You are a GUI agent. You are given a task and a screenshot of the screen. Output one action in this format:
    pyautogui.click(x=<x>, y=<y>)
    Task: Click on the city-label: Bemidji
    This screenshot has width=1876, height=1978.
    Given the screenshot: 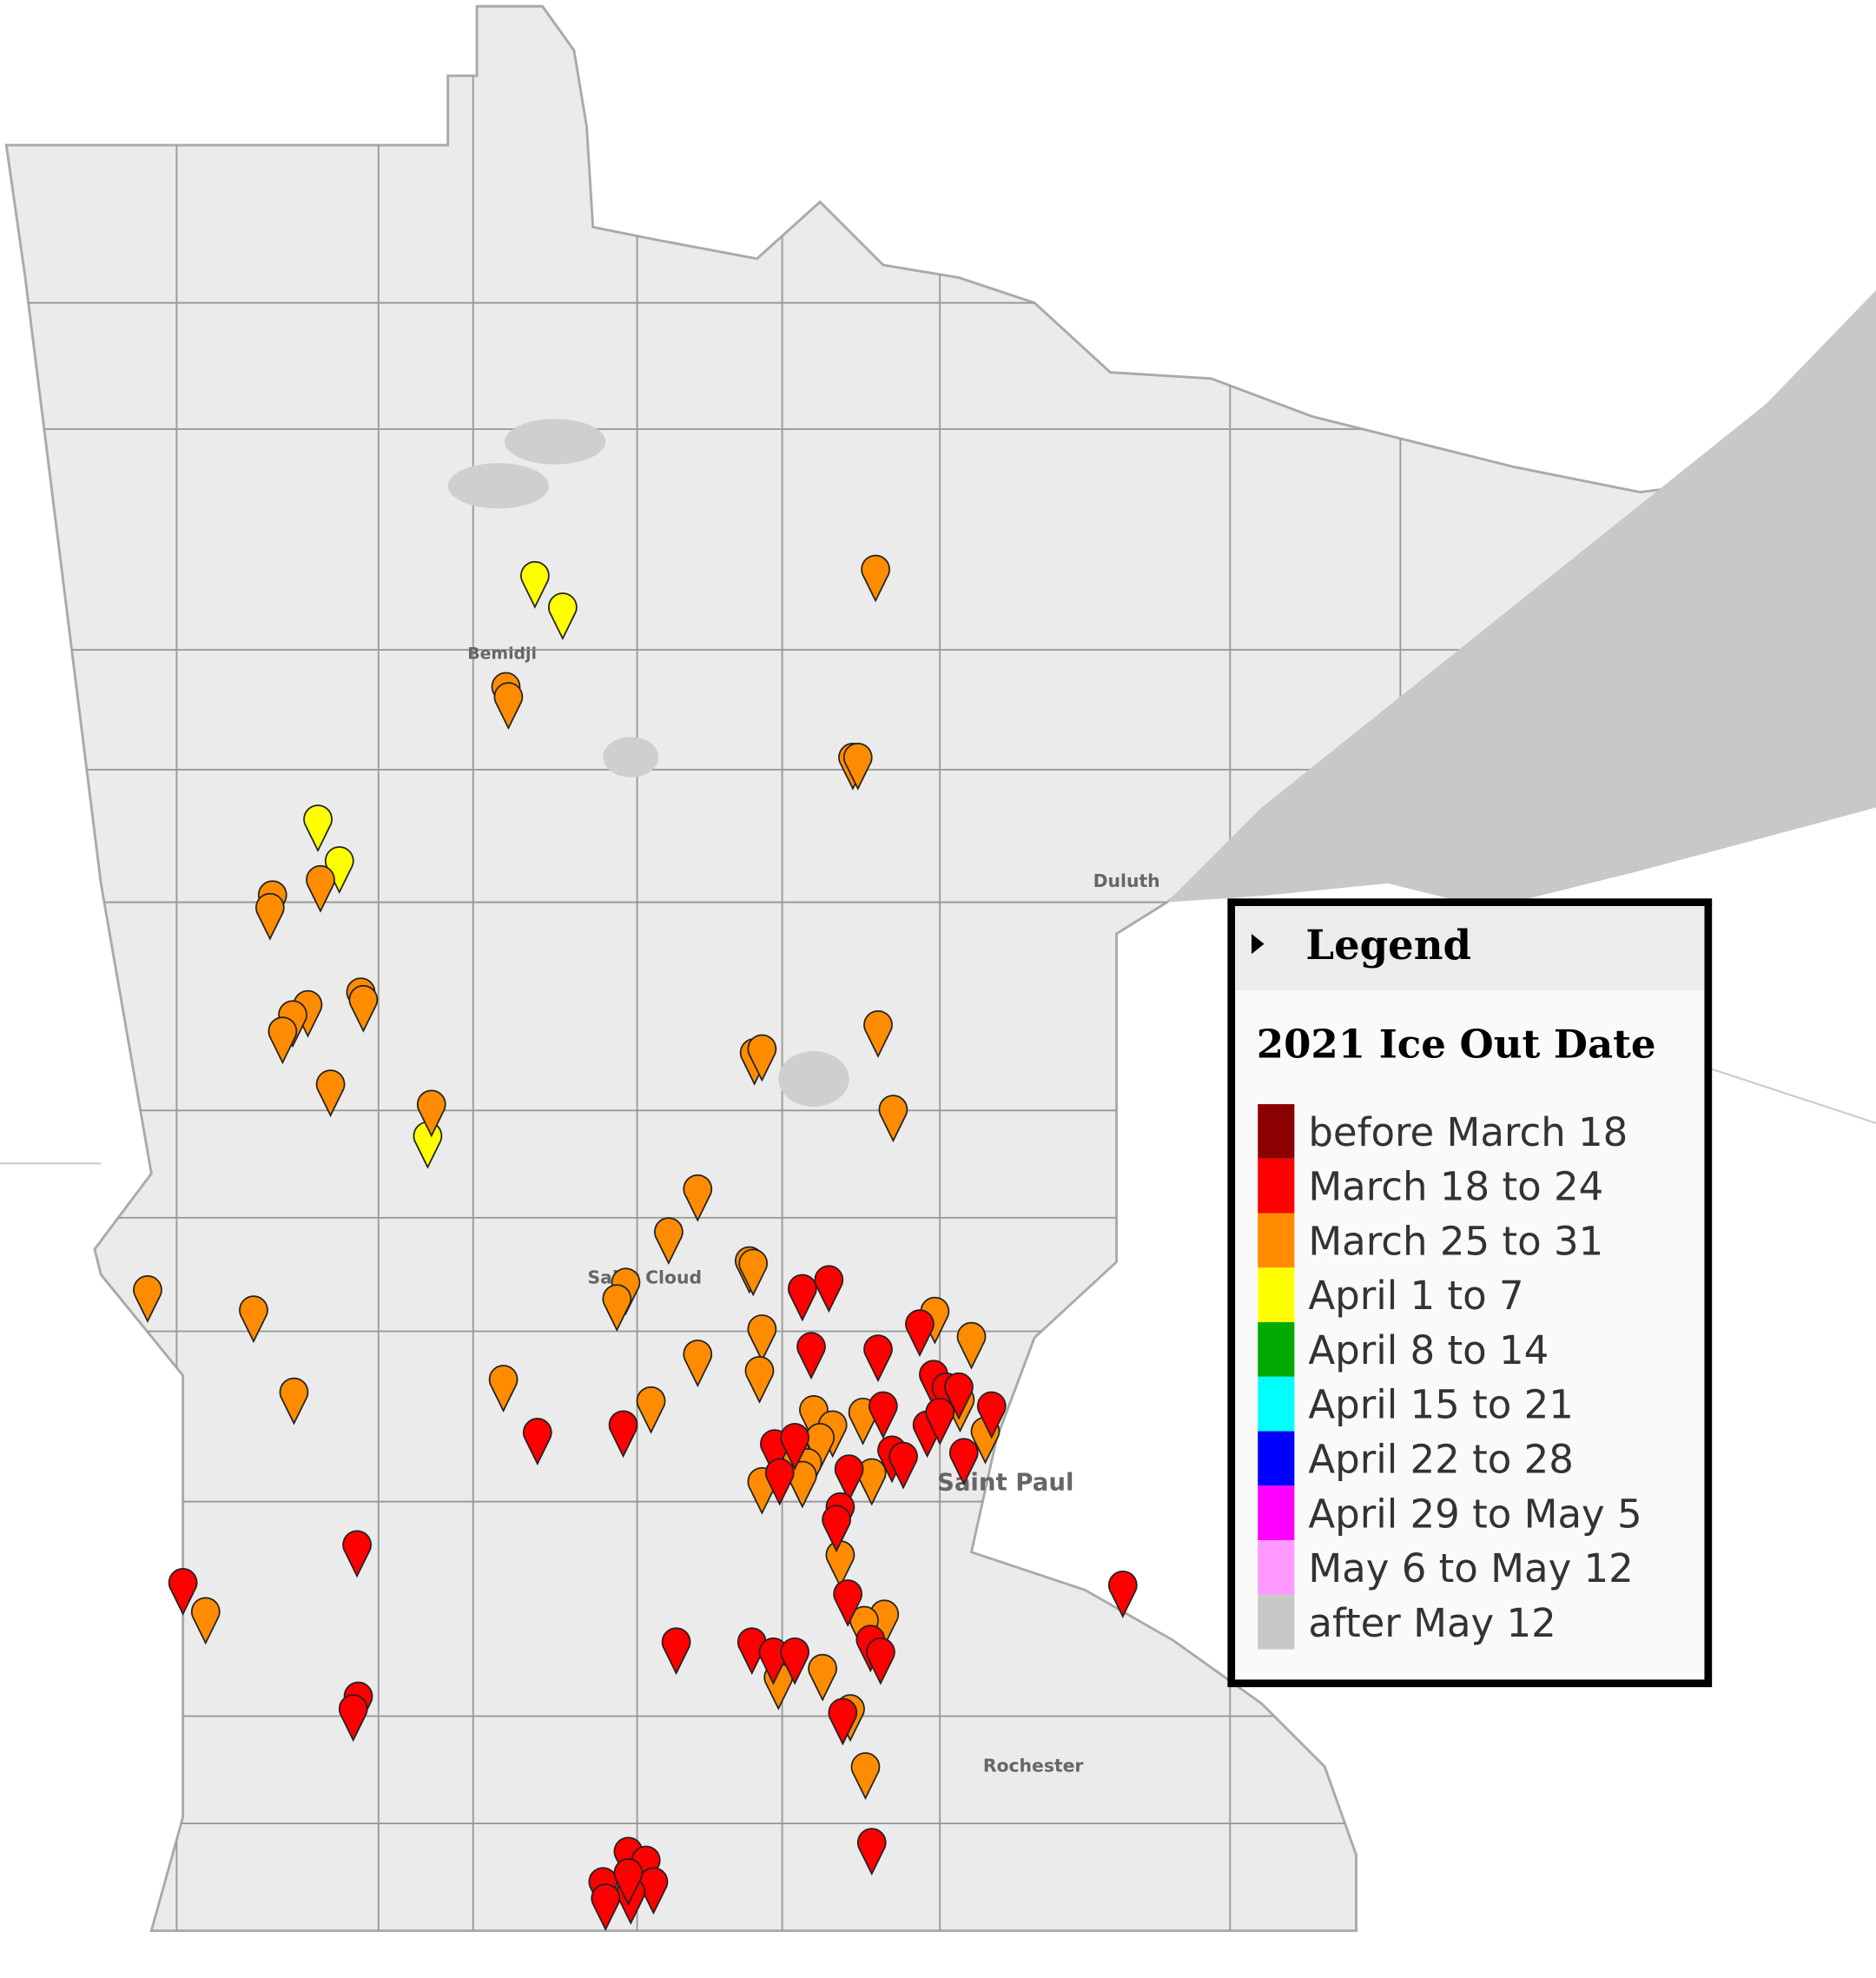 What is the action you would take?
    pyautogui.click(x=502, y=653)
    